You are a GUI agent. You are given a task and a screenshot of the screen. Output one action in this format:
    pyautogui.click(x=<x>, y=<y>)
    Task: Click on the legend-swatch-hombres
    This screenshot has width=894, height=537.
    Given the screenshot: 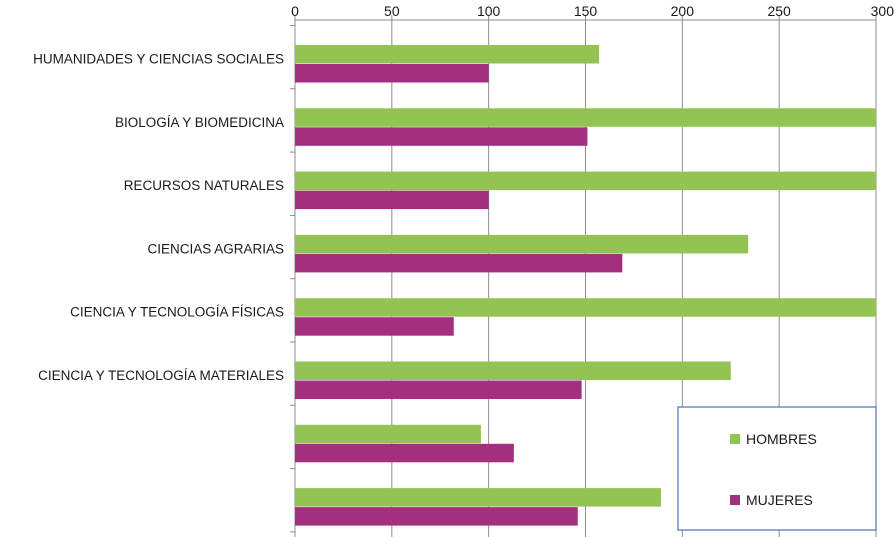 What is the action you would take?
    pyautogui.click(x=735, y=439)
    